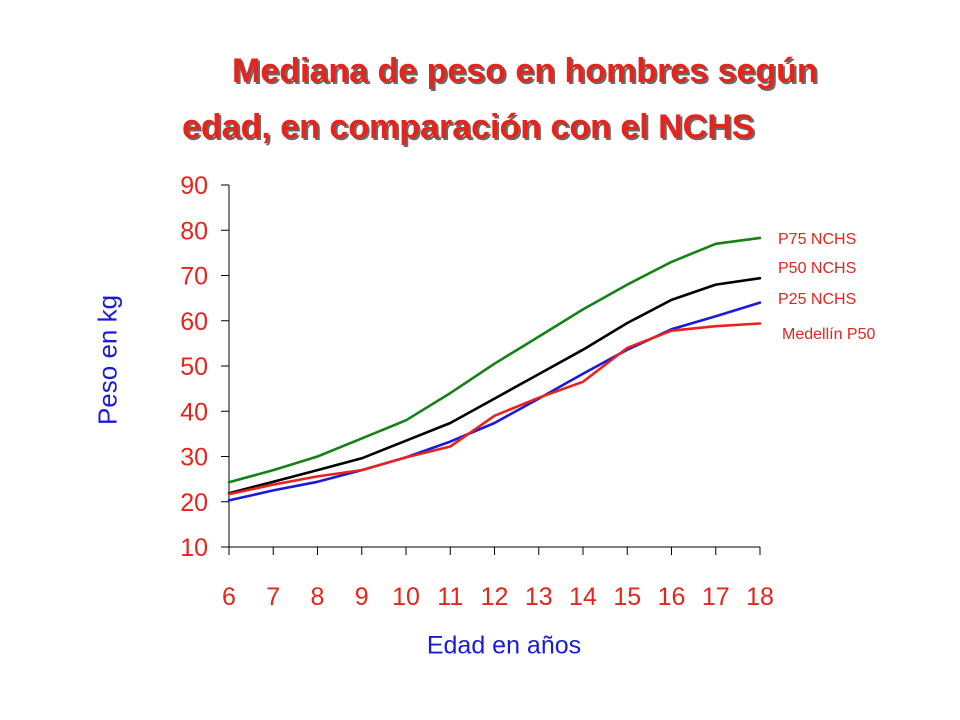 The image size is (960, 720). Describe the element at coordinates (194, 458) in the screenshot. I see `y-tick-label: 30` at that location.